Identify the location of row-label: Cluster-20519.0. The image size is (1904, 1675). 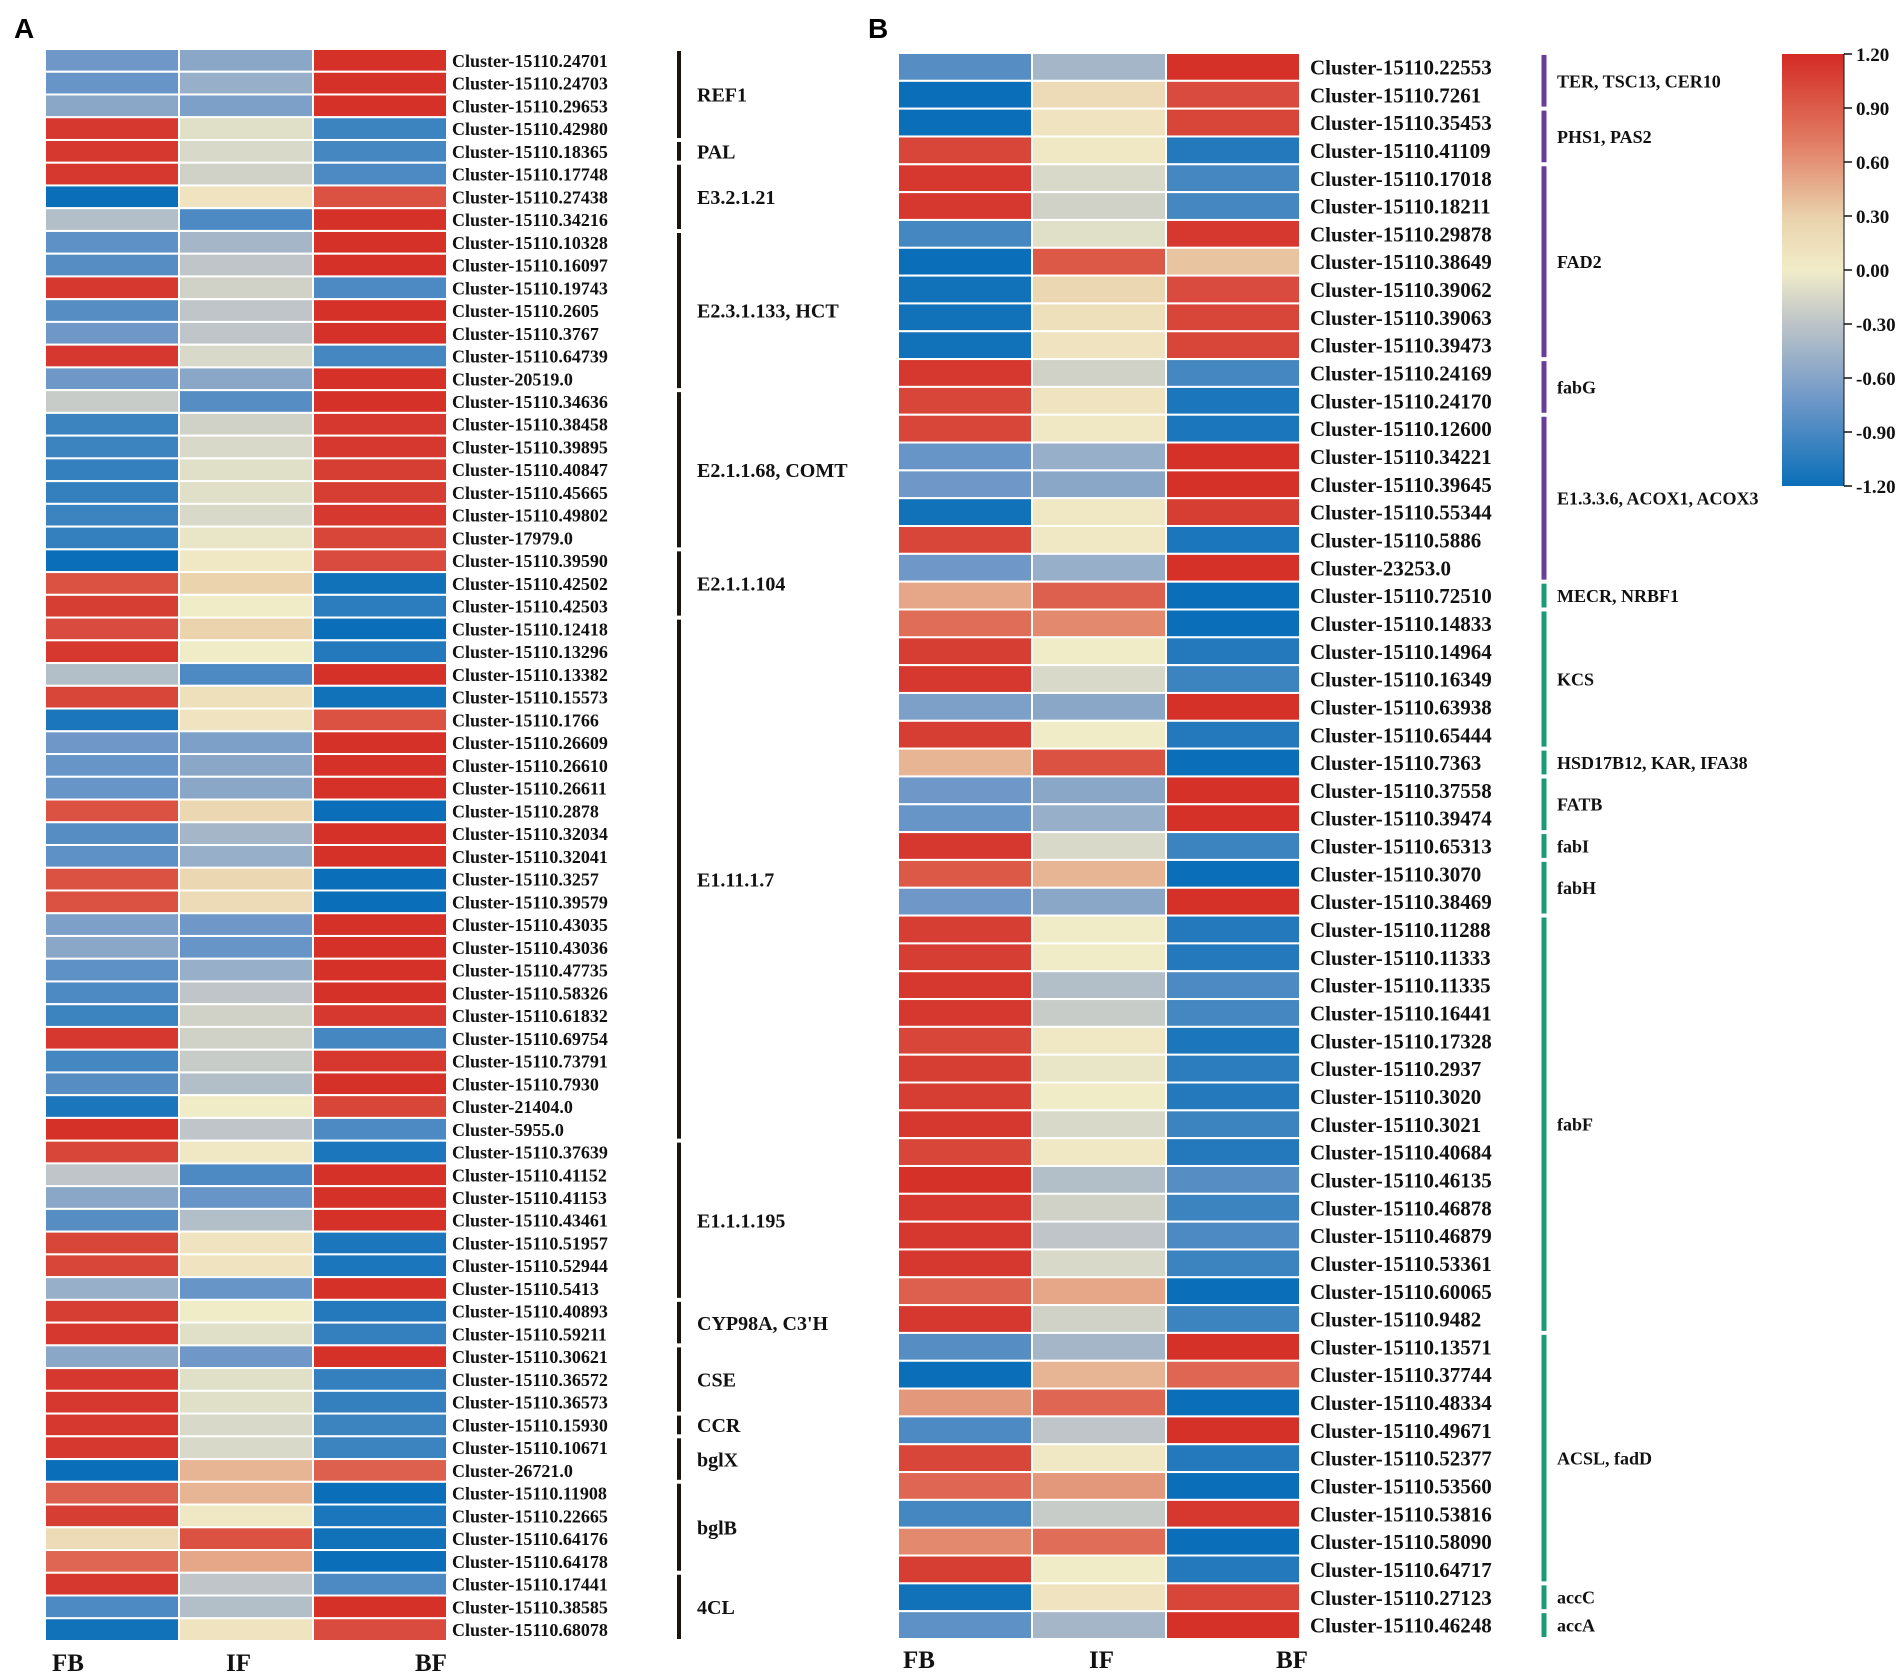
(512, 379).